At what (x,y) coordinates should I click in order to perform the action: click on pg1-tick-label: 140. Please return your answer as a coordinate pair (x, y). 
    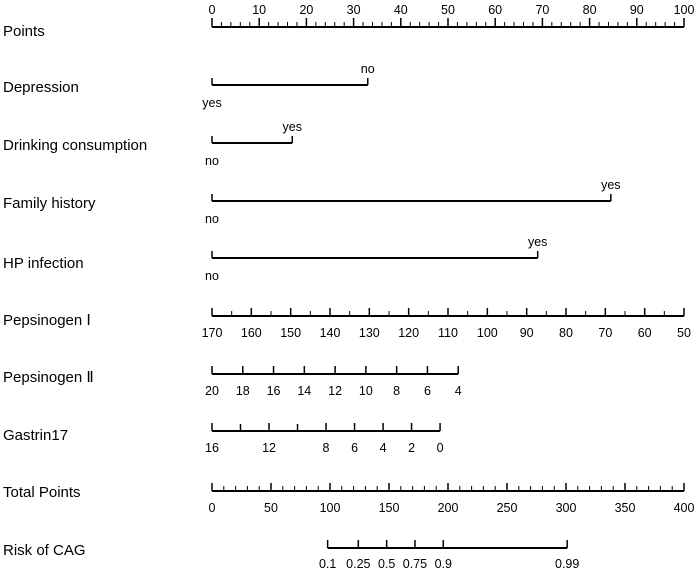
    Looking at the image, I should click on (330, 333).